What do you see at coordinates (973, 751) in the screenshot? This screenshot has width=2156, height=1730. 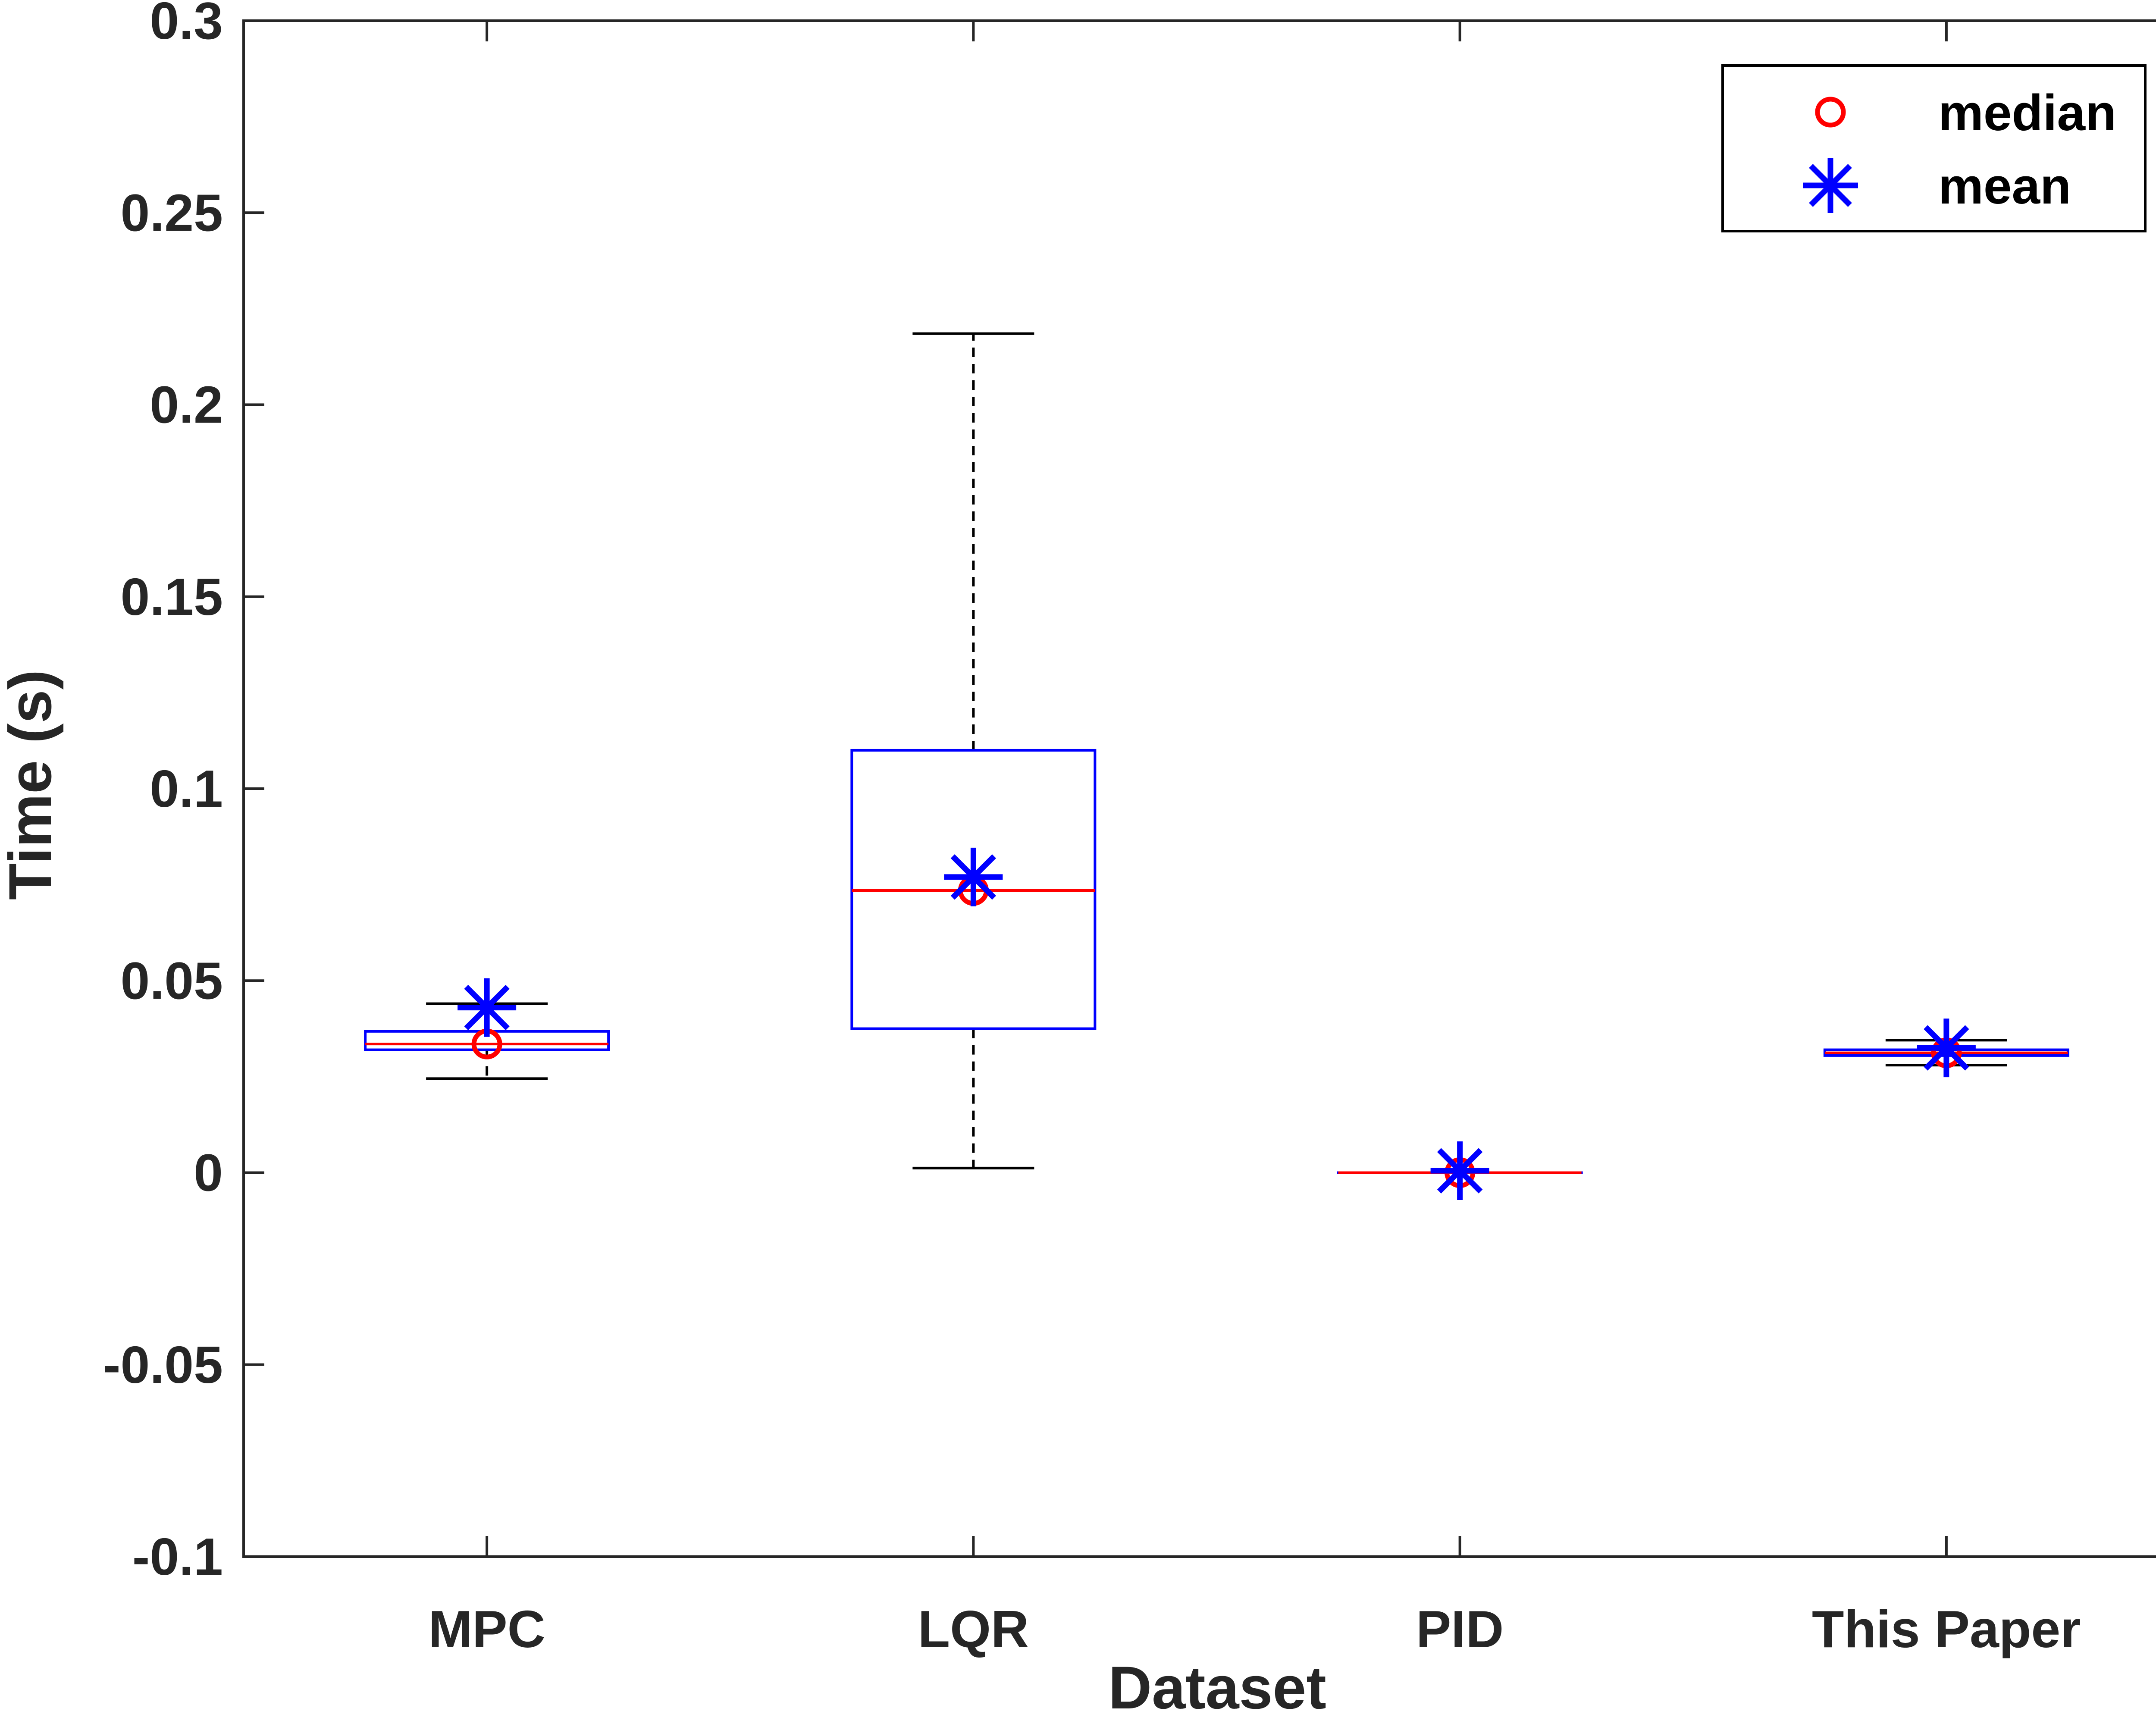 I see `box-lqr` at bounding box center [973, 751].